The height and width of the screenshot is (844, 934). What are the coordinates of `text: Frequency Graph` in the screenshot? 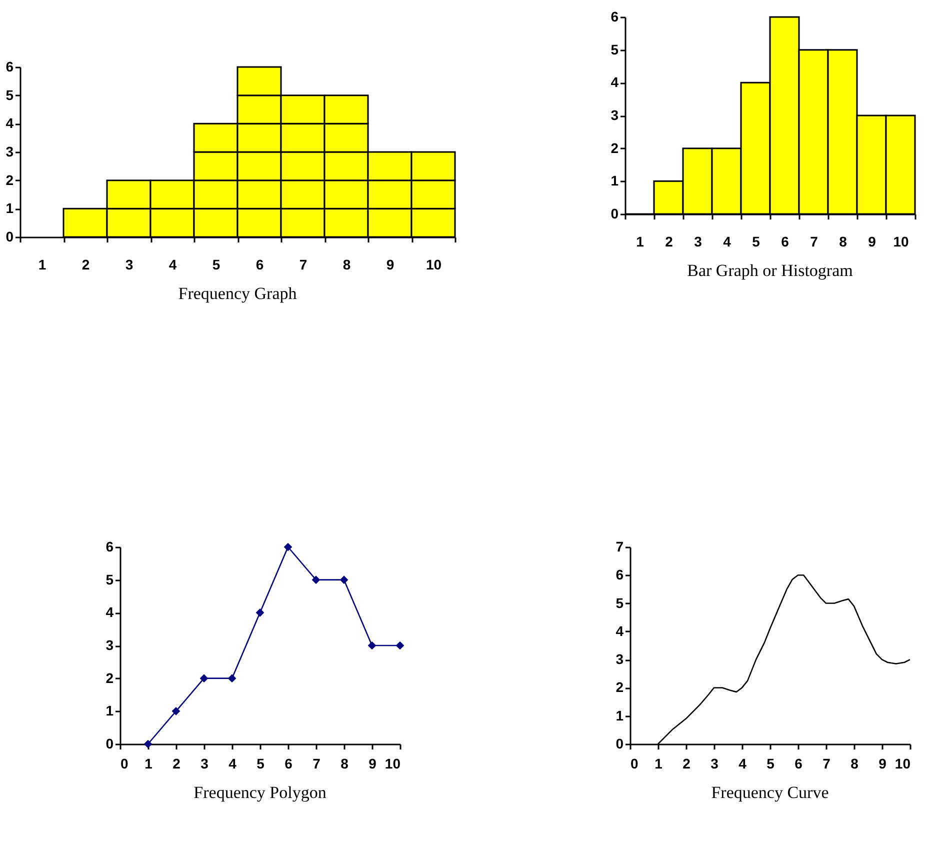 It's located at (238, 293).